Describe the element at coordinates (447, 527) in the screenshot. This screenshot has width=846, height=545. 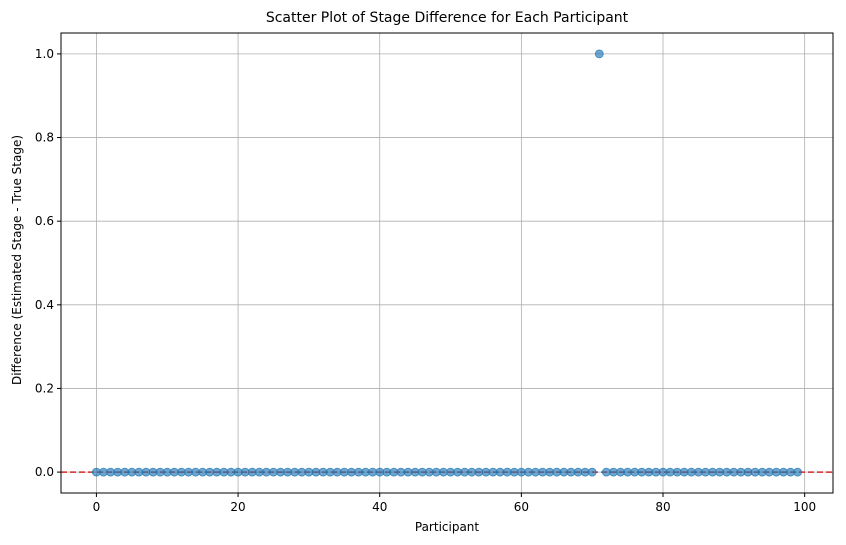
I see `x-axis-label: Participant` at that location.